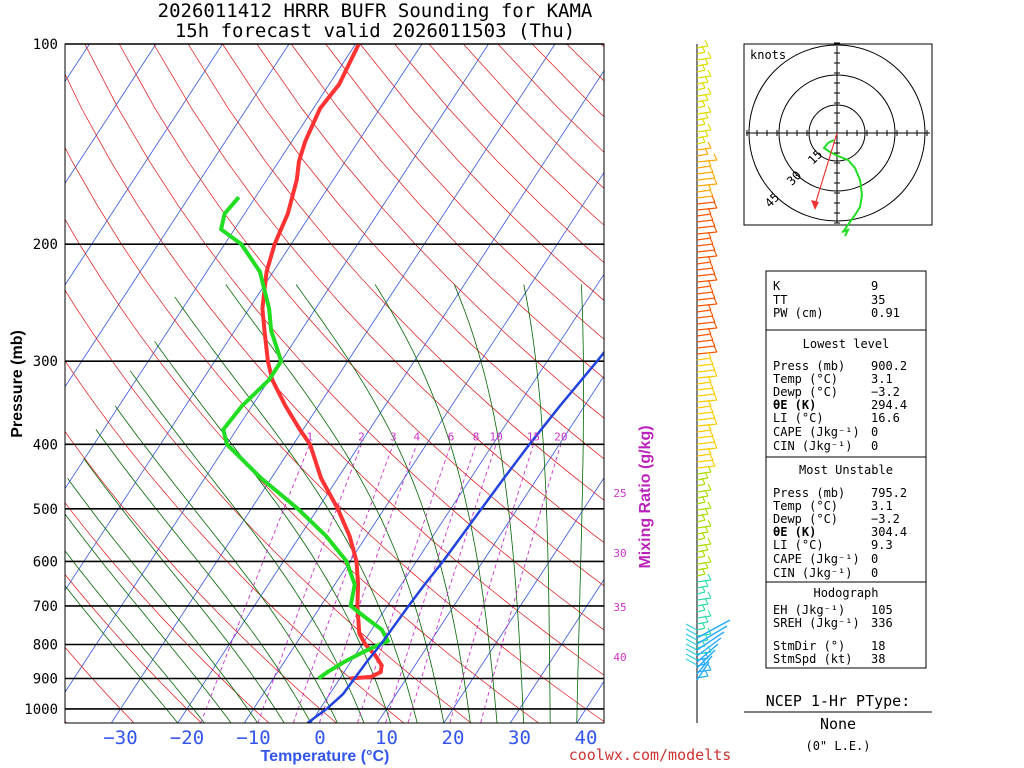 This screenshot has width=1024, height=768. I want to click on hd-stmdir-value: 18, so click(878, 646).